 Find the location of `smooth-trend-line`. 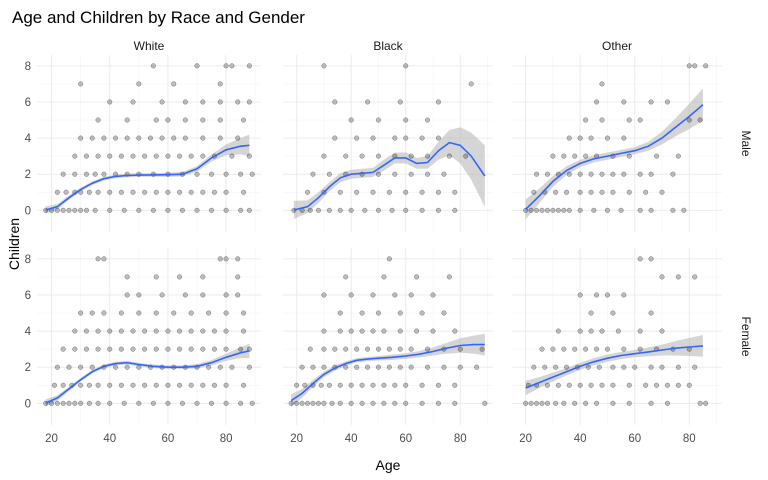

smooth-trend-line is located at coordinates (387, 372).